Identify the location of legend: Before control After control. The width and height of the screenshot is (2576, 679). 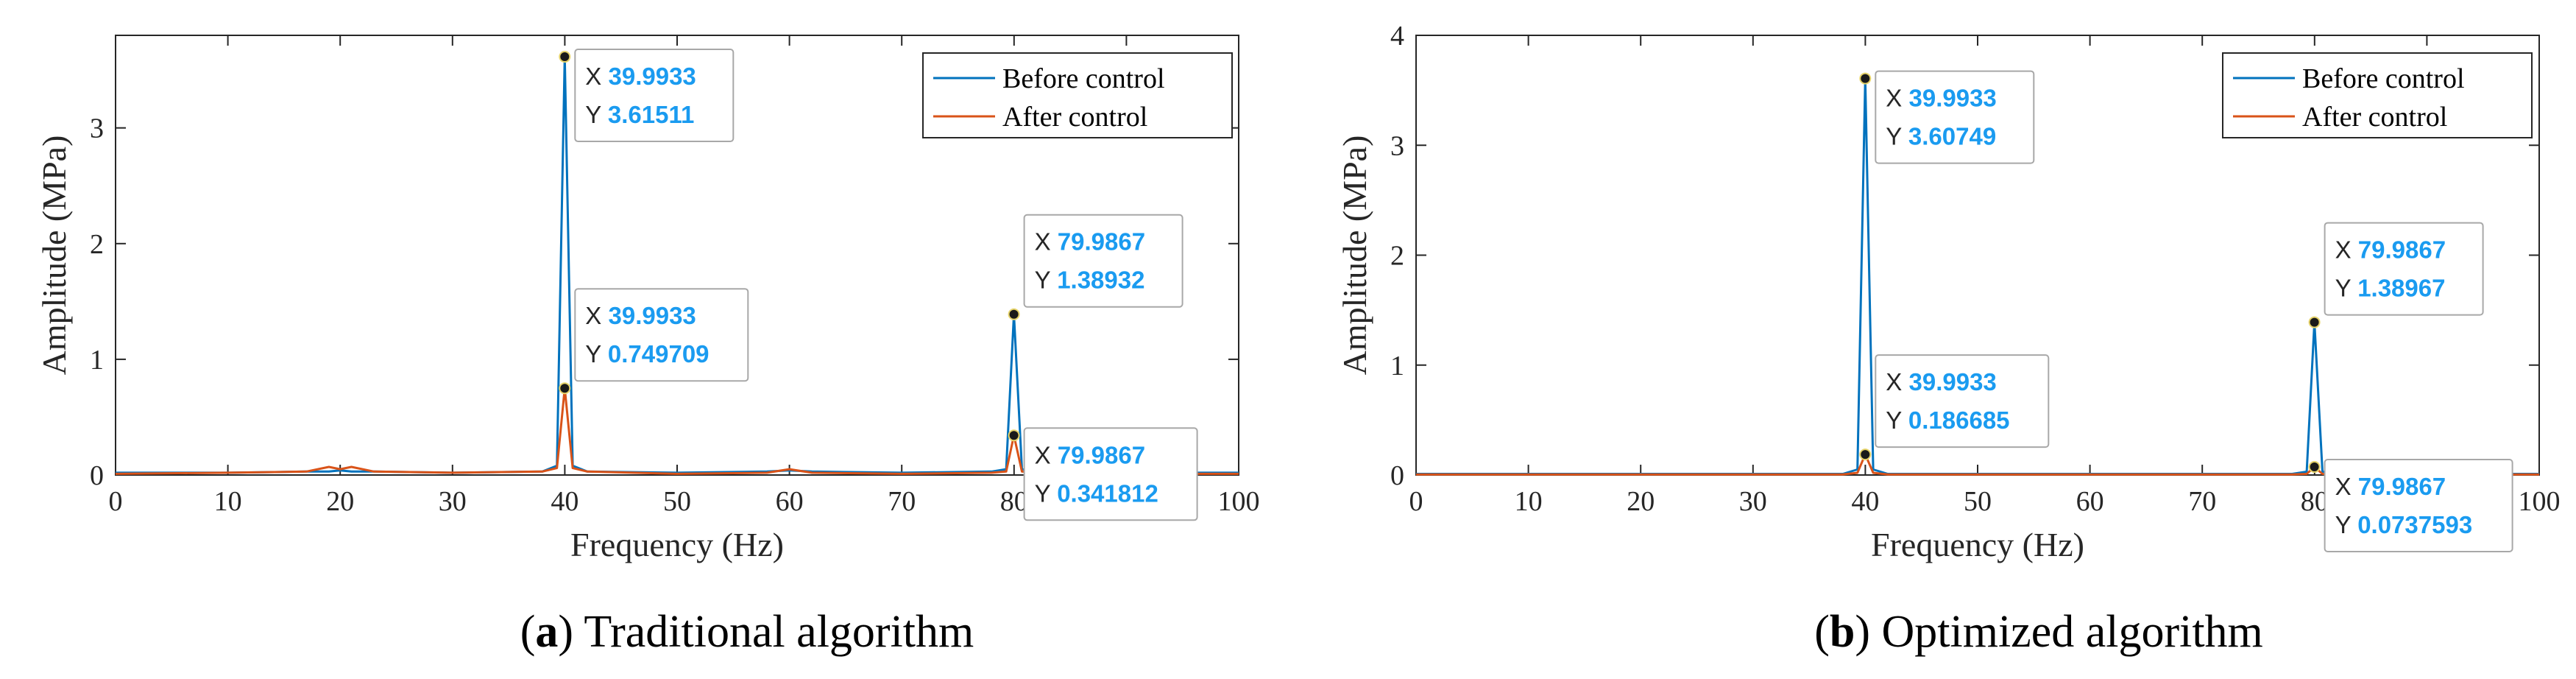
(2377, 95).